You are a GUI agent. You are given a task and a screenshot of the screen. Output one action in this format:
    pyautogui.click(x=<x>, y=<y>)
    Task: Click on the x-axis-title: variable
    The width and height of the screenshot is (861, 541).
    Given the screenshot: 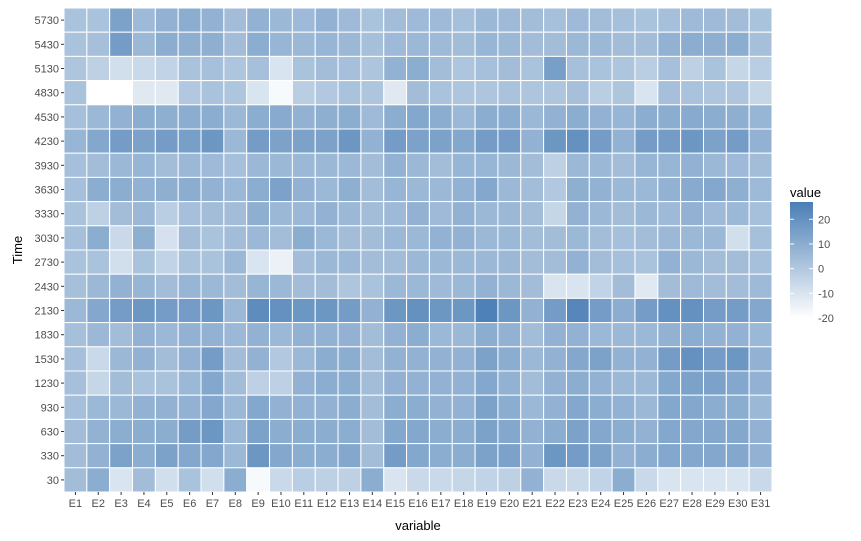 What is the action you would take?
    pyautogui.click(x=418, y=525)
    